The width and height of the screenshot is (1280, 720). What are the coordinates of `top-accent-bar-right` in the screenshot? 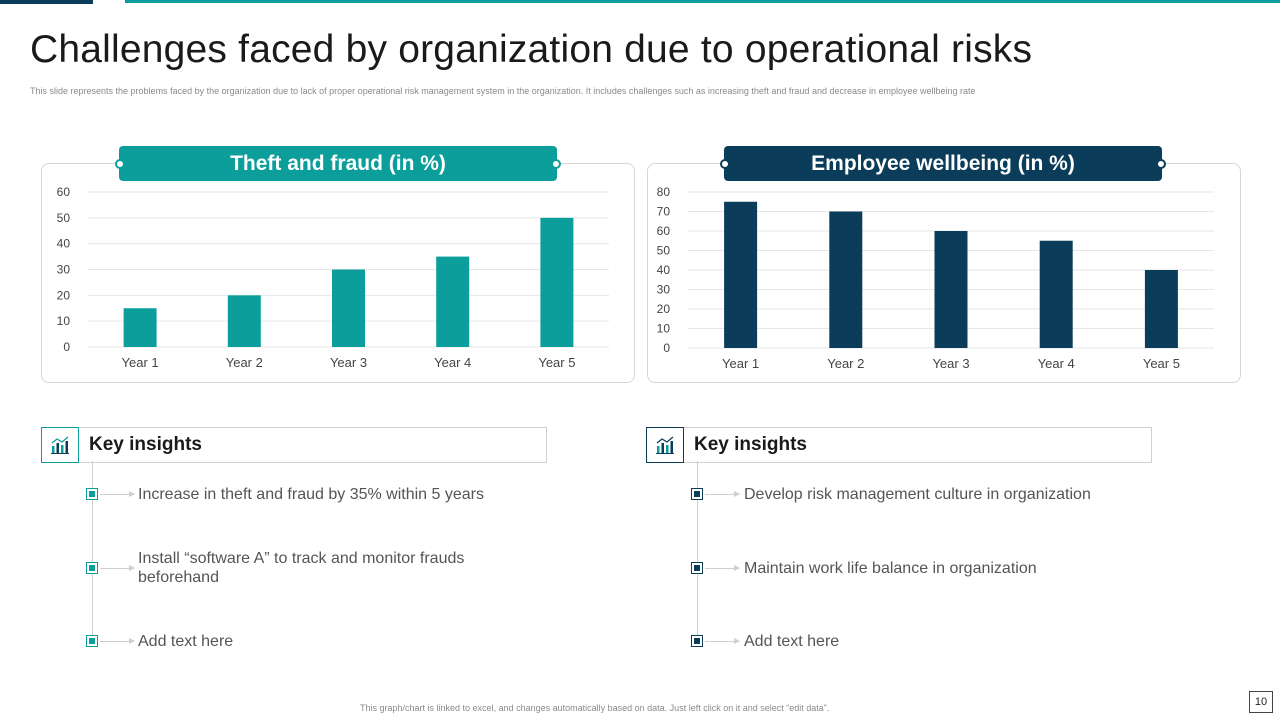 It's located at (702, 1).